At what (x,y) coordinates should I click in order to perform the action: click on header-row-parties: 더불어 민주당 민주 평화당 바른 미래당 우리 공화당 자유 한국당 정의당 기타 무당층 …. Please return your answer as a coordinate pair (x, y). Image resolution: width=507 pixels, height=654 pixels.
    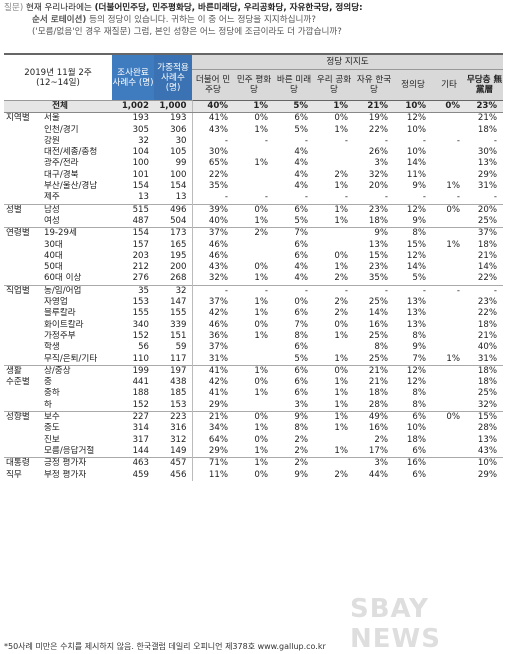
    Looking at the image, I should click on (254, 85).